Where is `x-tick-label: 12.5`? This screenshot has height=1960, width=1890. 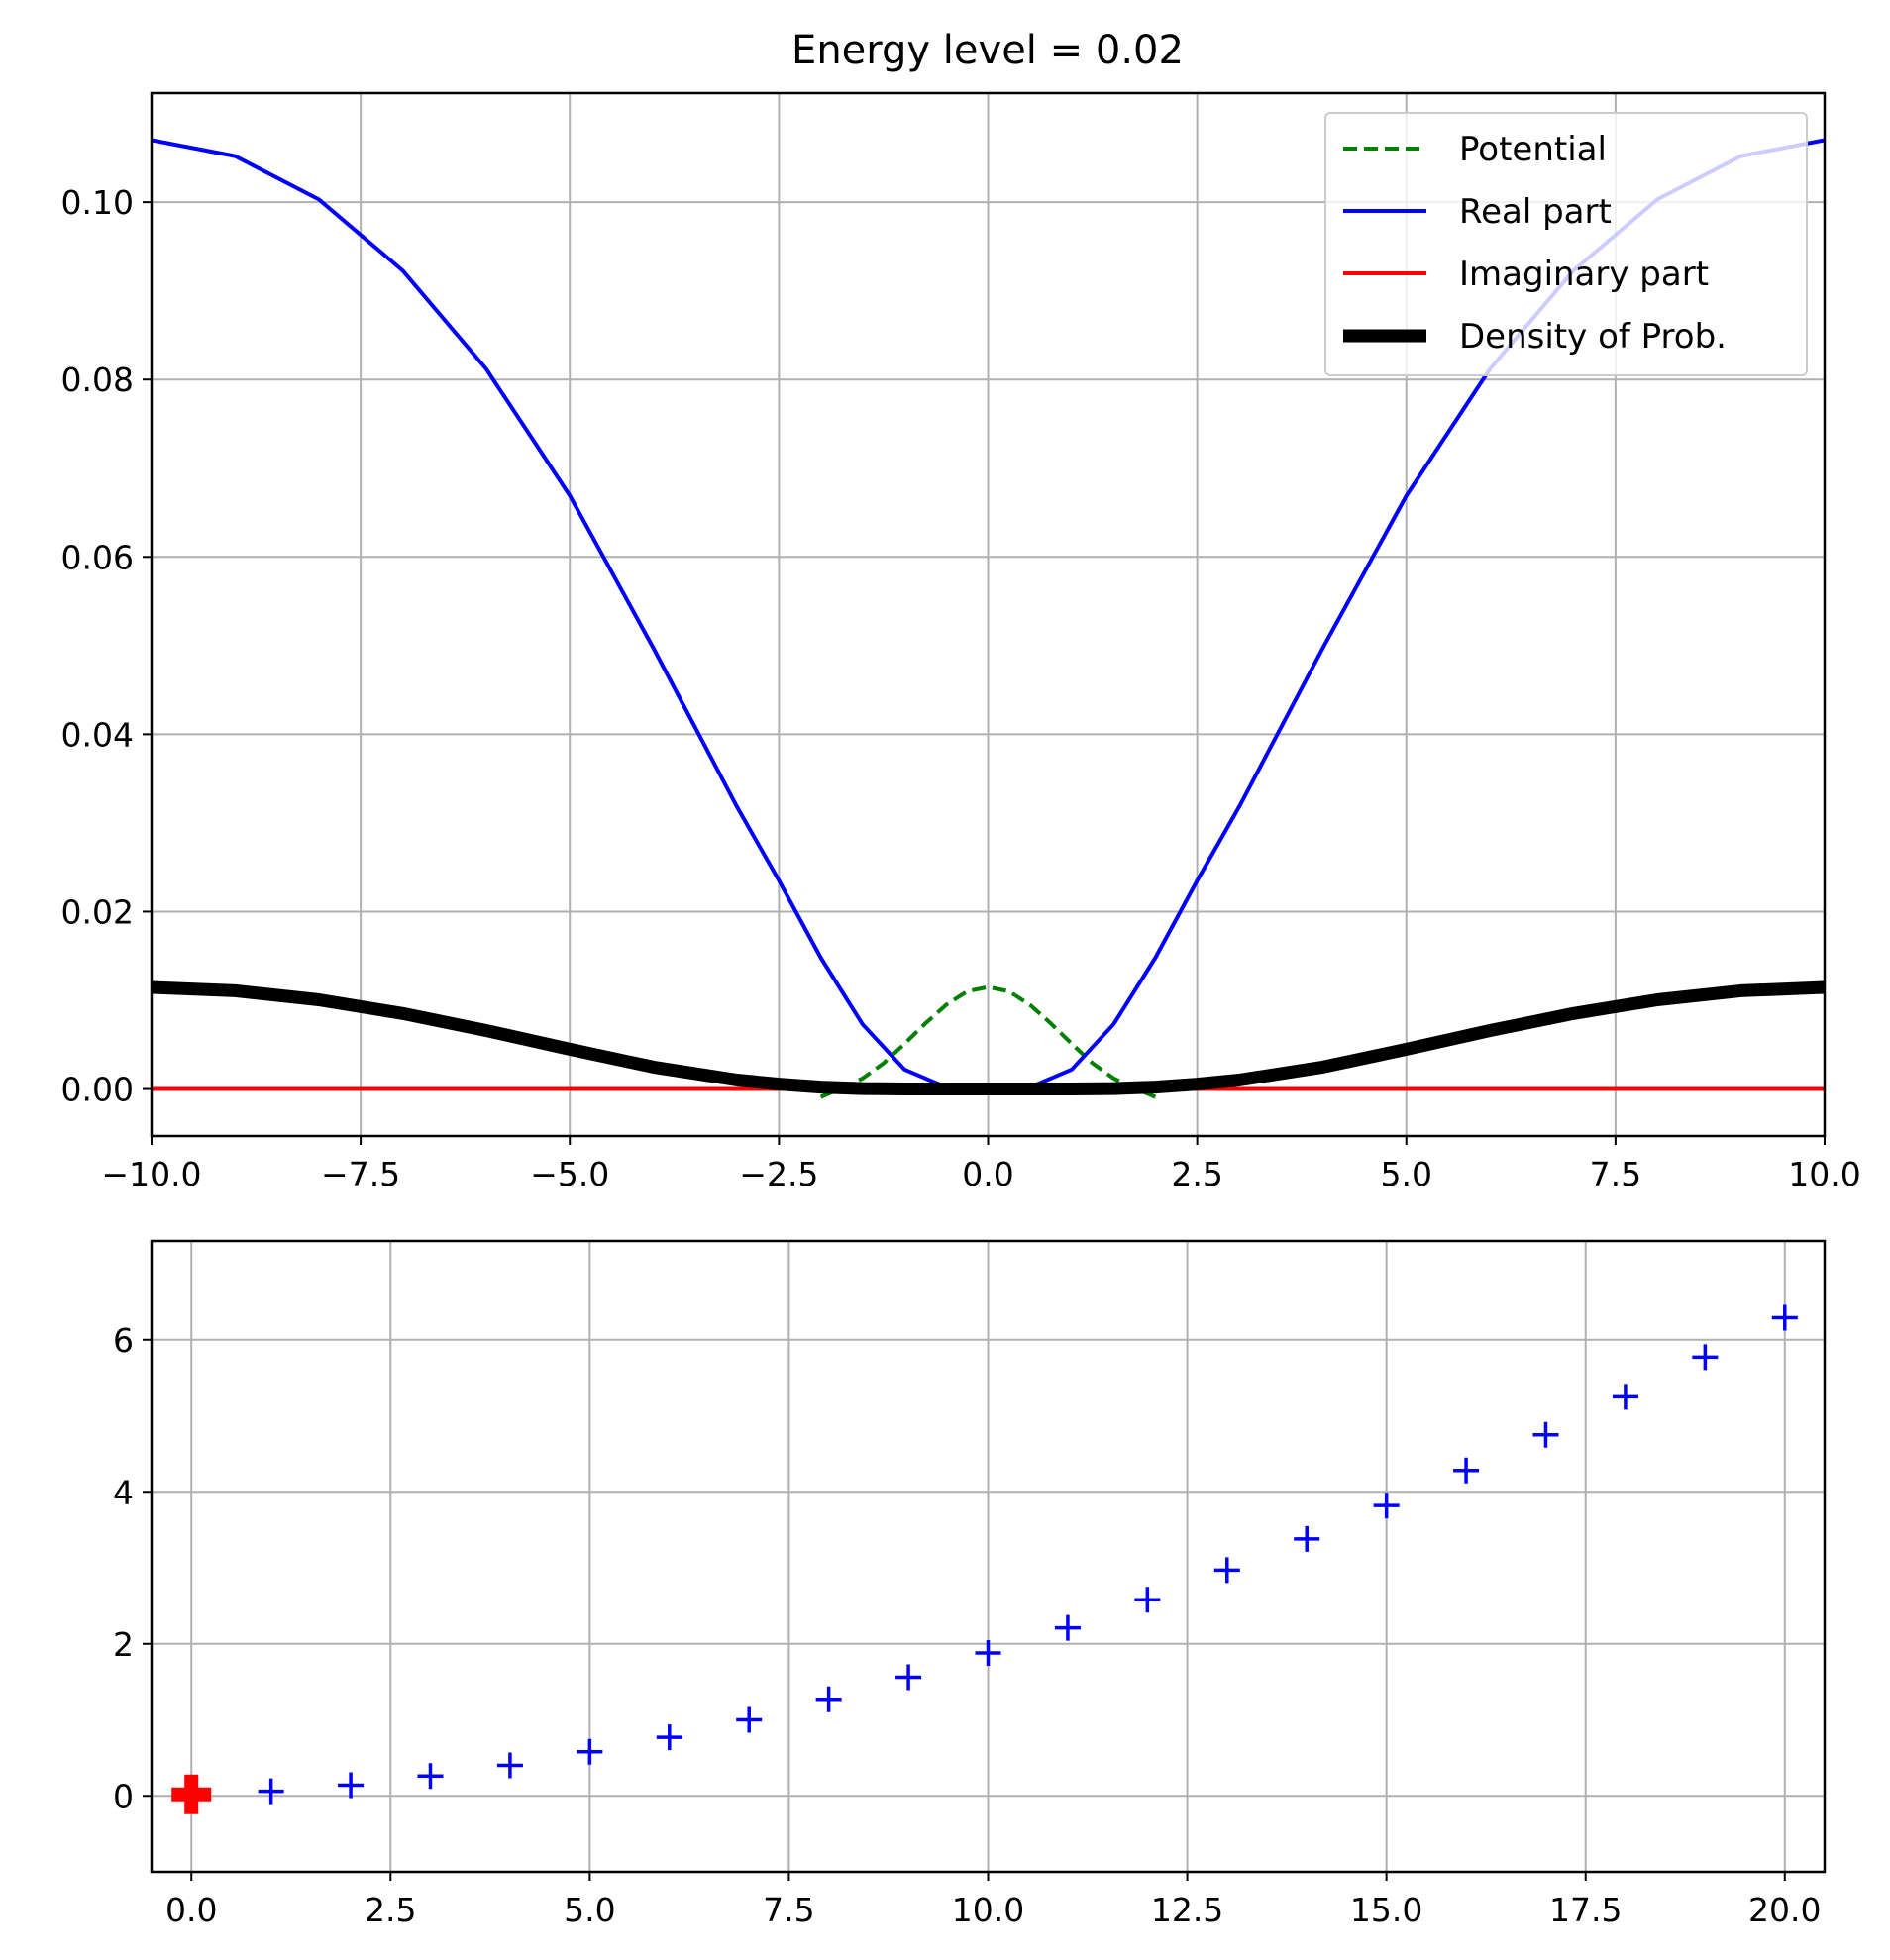 x-tick-label: 12.5 is located at coordinates (1187, 1910).